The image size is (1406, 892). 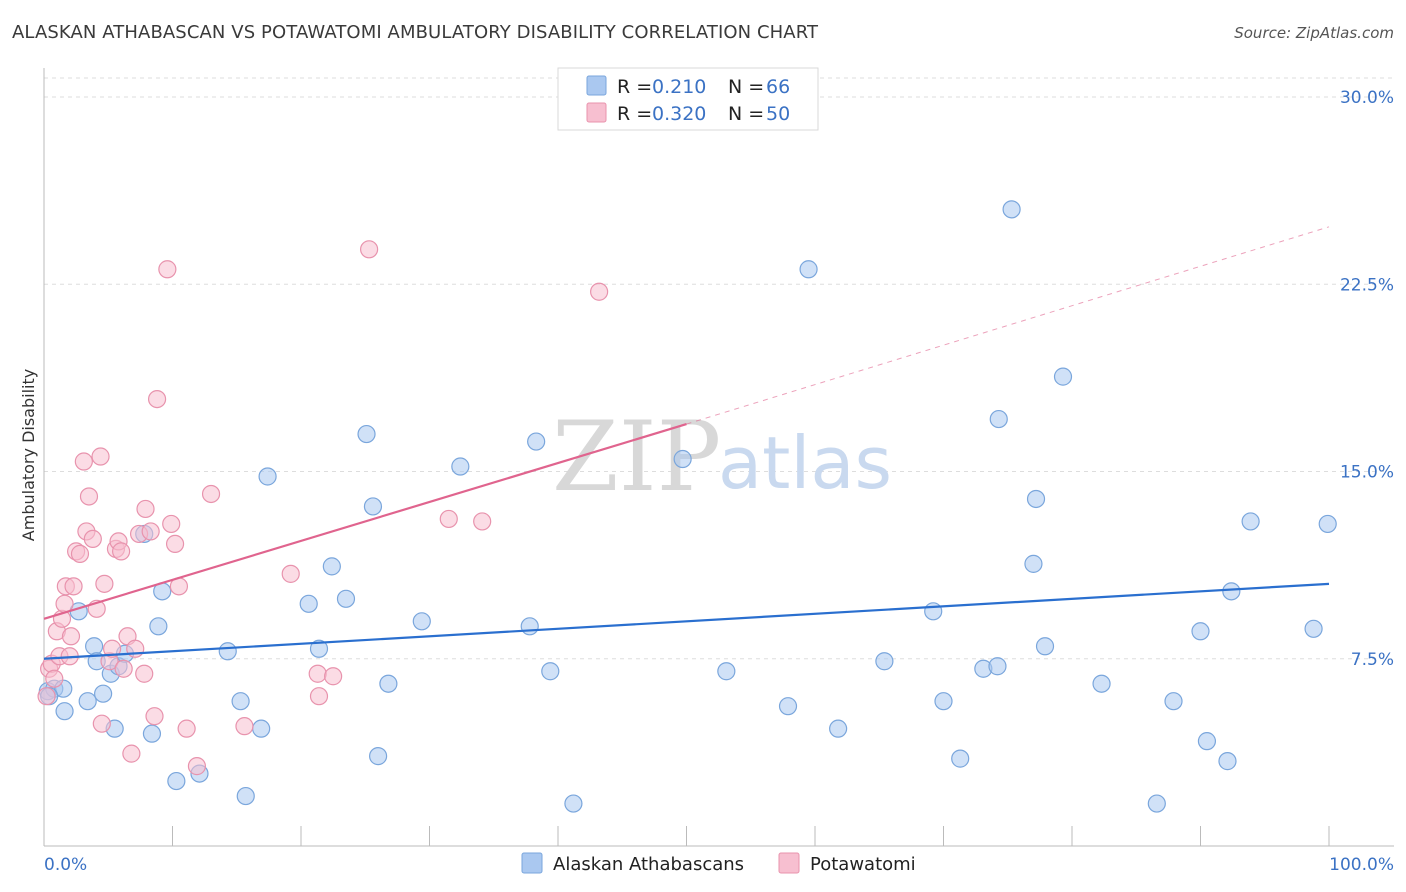 I want to click on trend-line-potawatomi, so click(x=365, y=521).